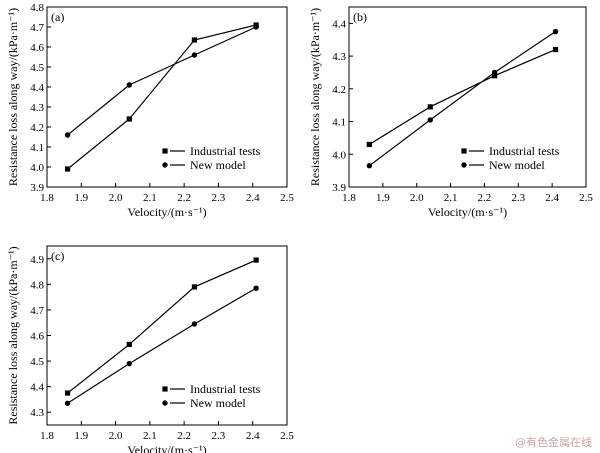 This screenshot has width=600, height=453. What do you see at coordinates (253, 436) in the screenshot?
I see `chart-3-x-tick-label: 2.4` at bounding box center [253, 436].